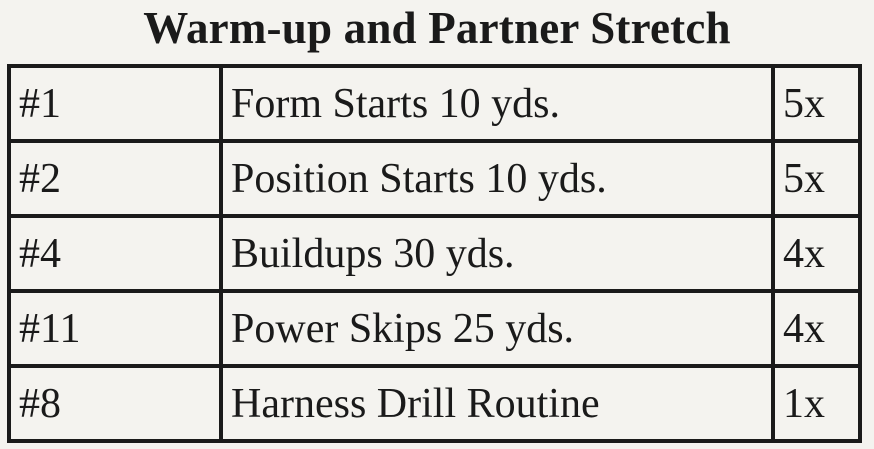  Describe the element at coordinates (497, 328) in the screenshot. I see `drill-name: Power Skips 25 yds.` at that location.